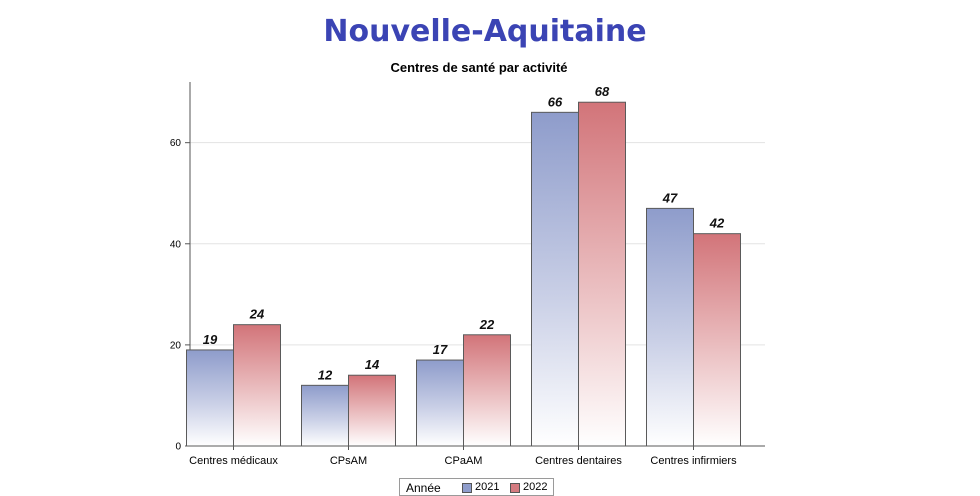  What do you see at coordinates (257, 314) in the screenshot?
I see `data-label: 24` at bounding box center [257, 314].